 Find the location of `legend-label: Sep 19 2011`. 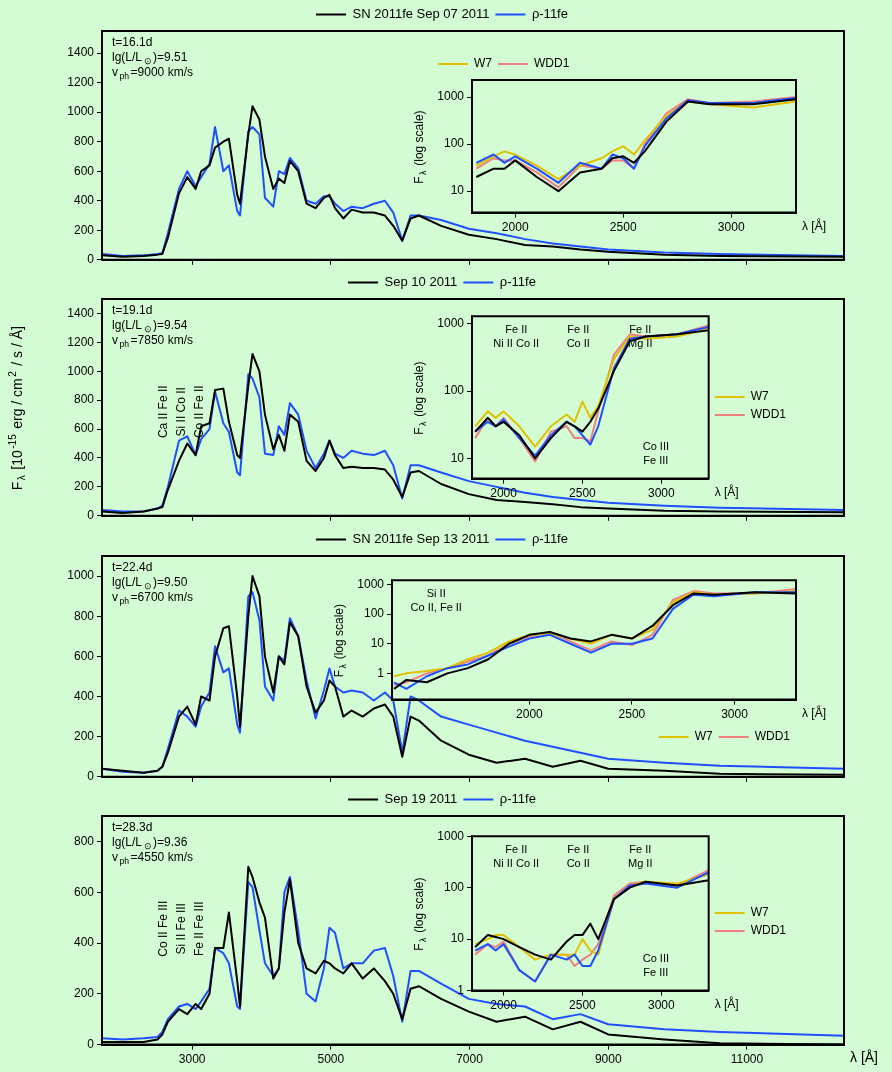

legend-label: Sep 19 2011 is located at coordinates (421, 799).